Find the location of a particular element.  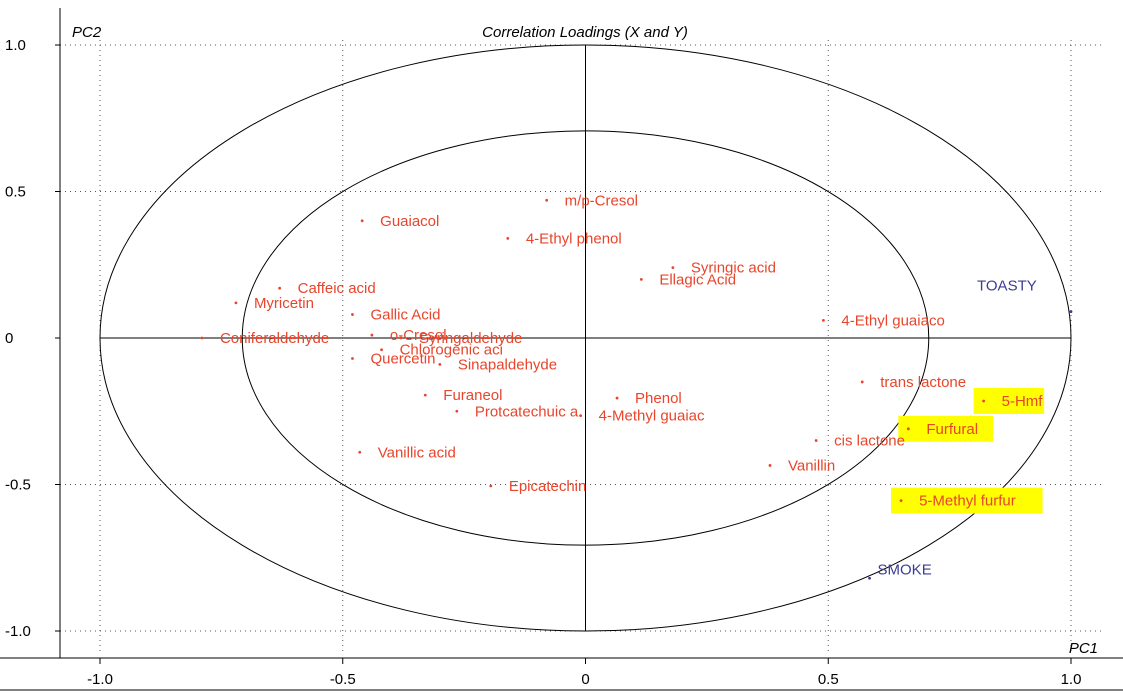

point-cis-lactone is located at coordinates (816, 440).